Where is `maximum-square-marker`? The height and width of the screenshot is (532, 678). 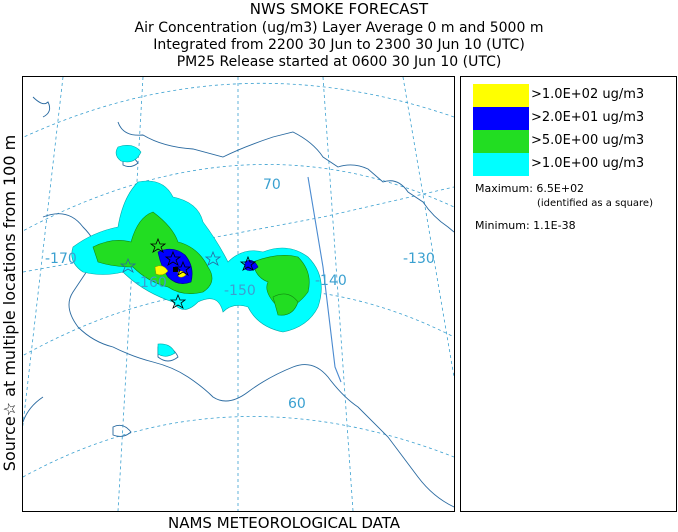
maximum-square-marker is located at coordinates (175, 269).